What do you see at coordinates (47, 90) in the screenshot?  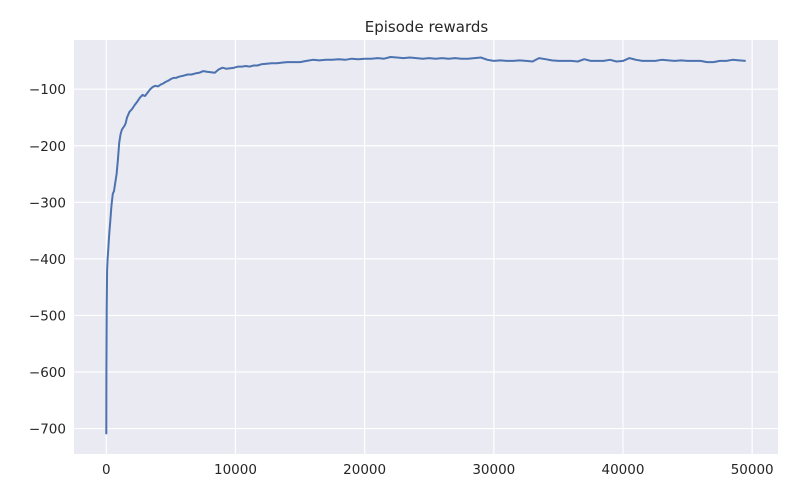 I see `y-tick-label: −100` at bounding box center [47, 90].